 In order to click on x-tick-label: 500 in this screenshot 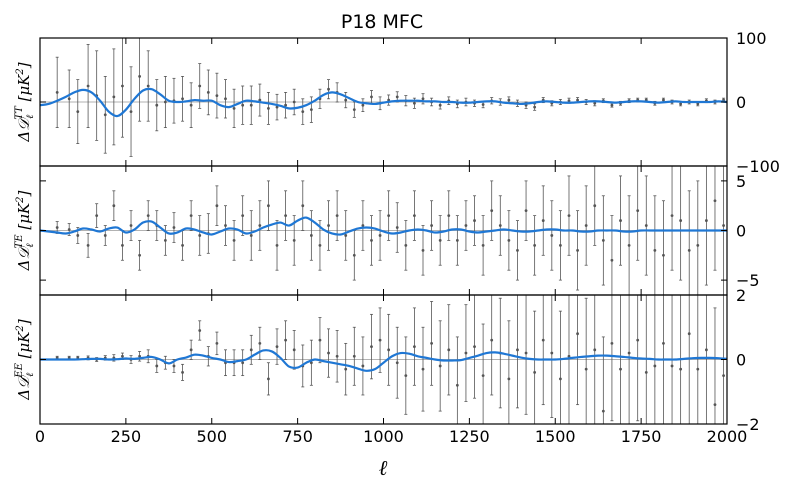, I will do `click(211, 436)`.